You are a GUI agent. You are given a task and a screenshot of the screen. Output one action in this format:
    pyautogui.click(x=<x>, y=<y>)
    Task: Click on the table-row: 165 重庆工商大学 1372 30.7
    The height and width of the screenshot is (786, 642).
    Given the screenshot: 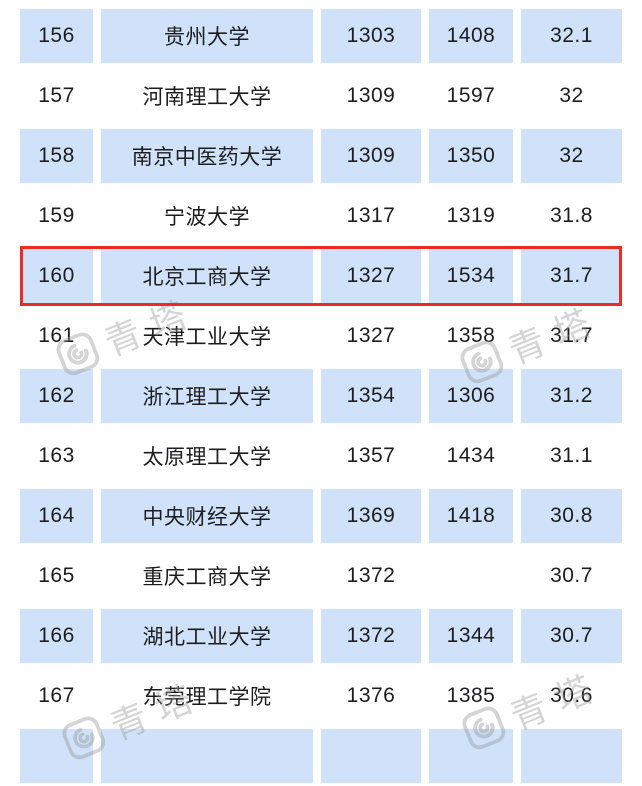 What is the action you would take?
    pyautogui.click(x=321, y=576)
    